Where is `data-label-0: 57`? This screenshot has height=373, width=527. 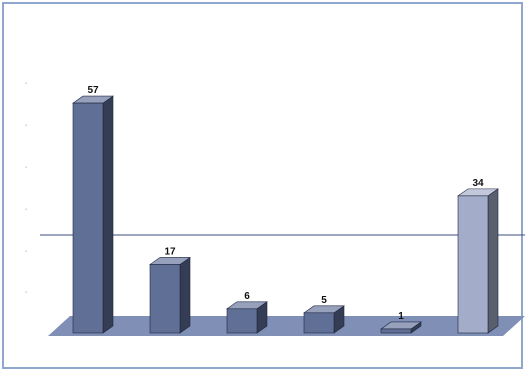 data-label-0: 57 is located at coordinates (93, 90).